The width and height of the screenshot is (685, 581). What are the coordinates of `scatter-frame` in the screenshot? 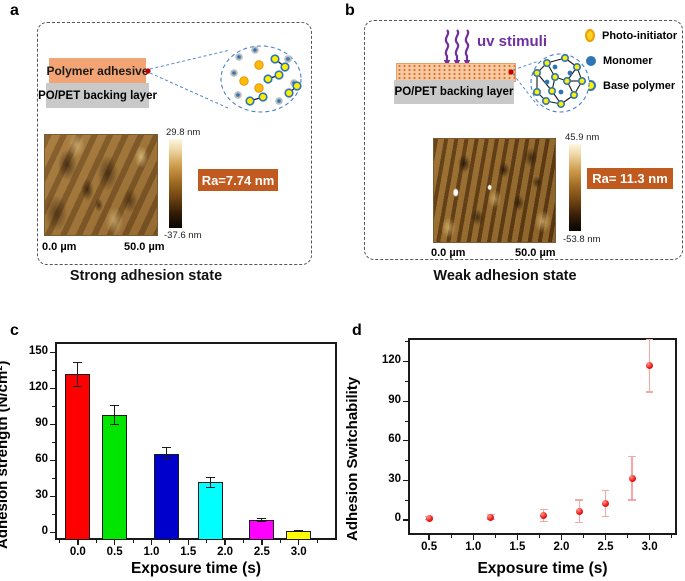 It's located at (542, 436).